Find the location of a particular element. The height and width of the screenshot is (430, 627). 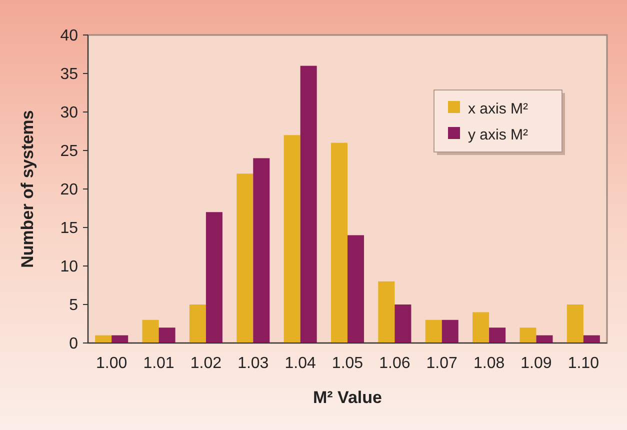

y-tick-label: 10 is located at coordinates (69, 267).